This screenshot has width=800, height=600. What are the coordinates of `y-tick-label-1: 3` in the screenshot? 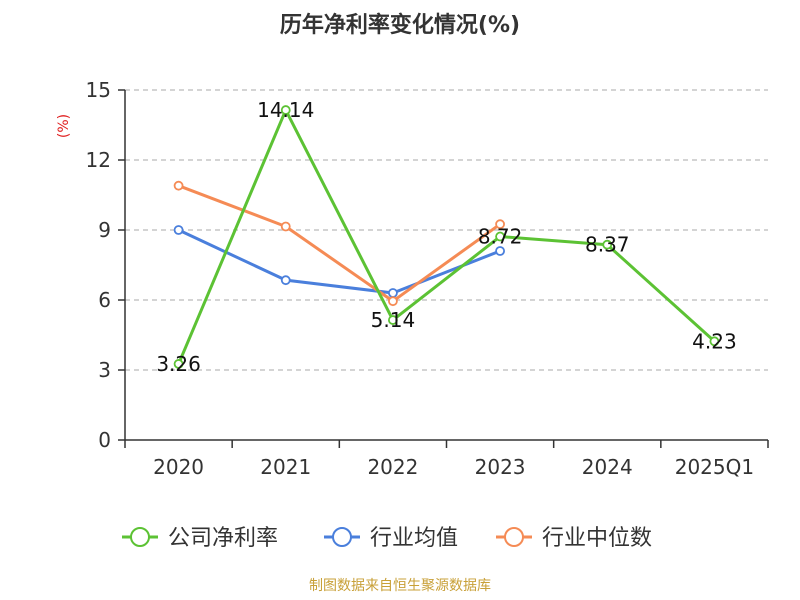 It's located at (104, 370).